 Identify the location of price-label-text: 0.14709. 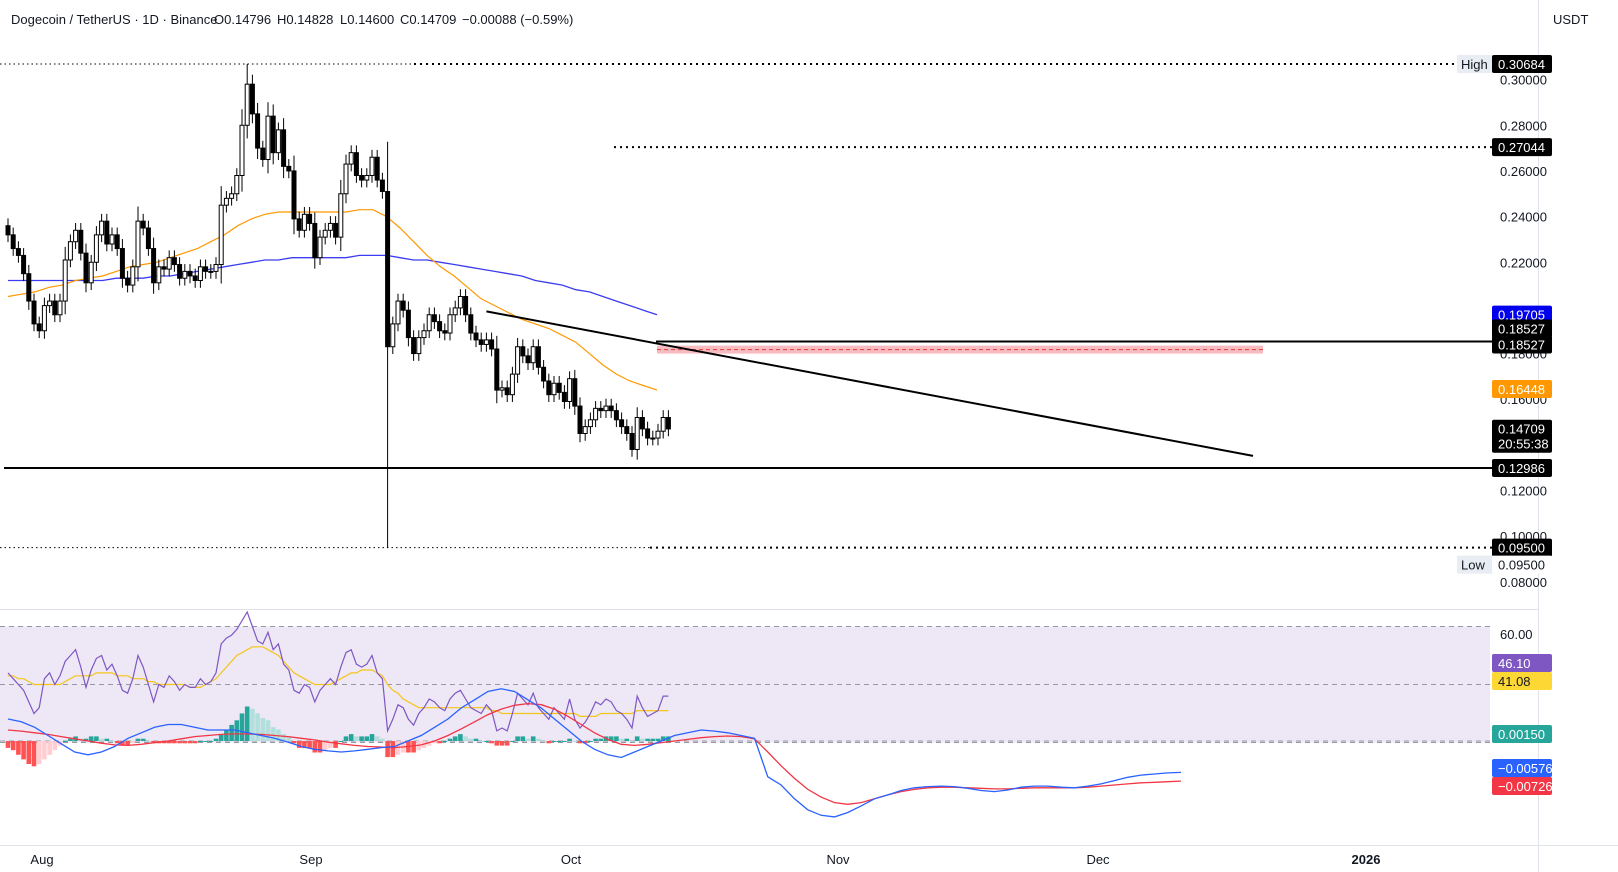
(1521, 429).